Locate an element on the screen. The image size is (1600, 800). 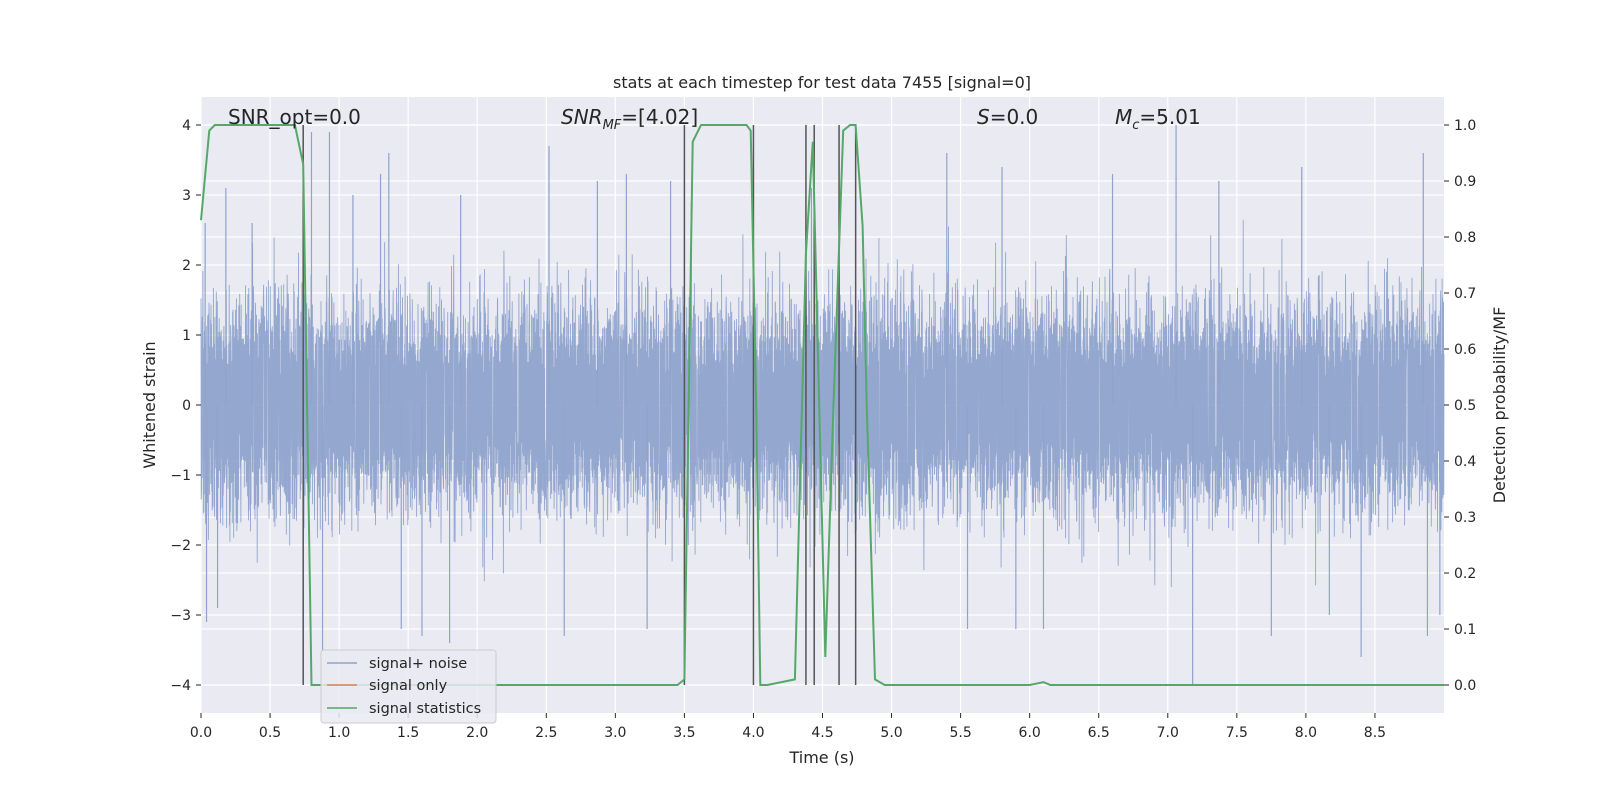
annotation-s: S=0.0 is located at coordinates (1007, 117).